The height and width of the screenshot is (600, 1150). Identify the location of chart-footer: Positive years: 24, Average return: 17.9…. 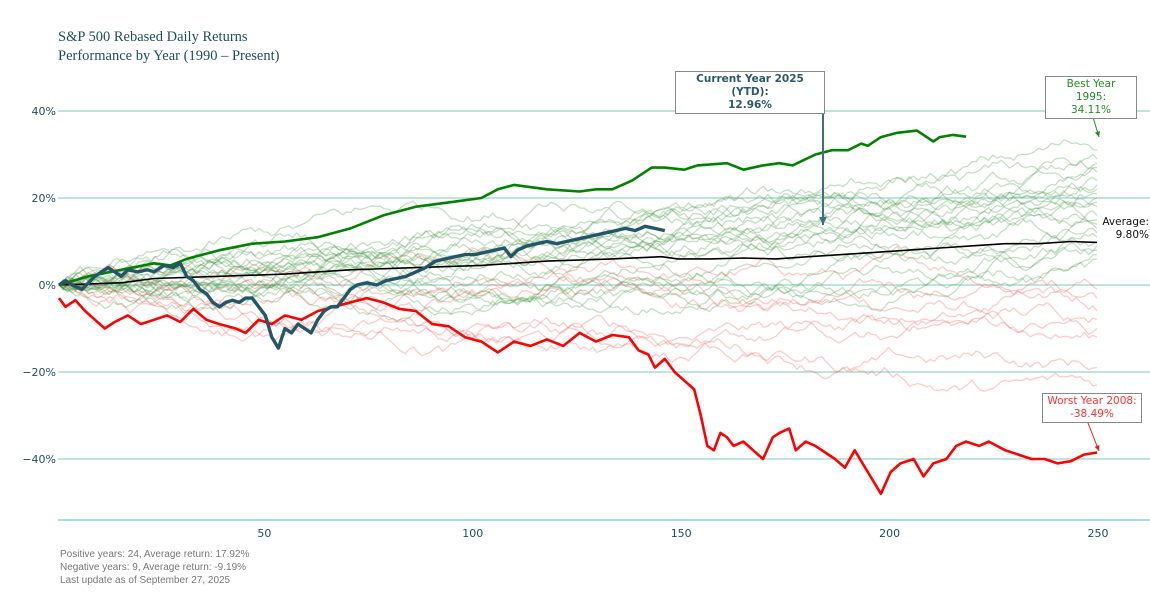
(154, 567).